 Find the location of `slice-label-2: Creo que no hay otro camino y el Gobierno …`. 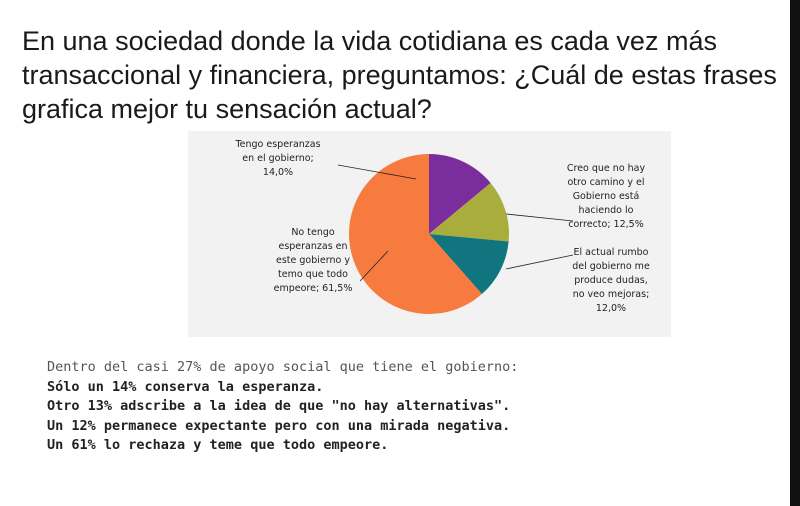

slice-label-2: Creo que no hay otro camino y el Gobierno … is located at coordinates (606, 196).